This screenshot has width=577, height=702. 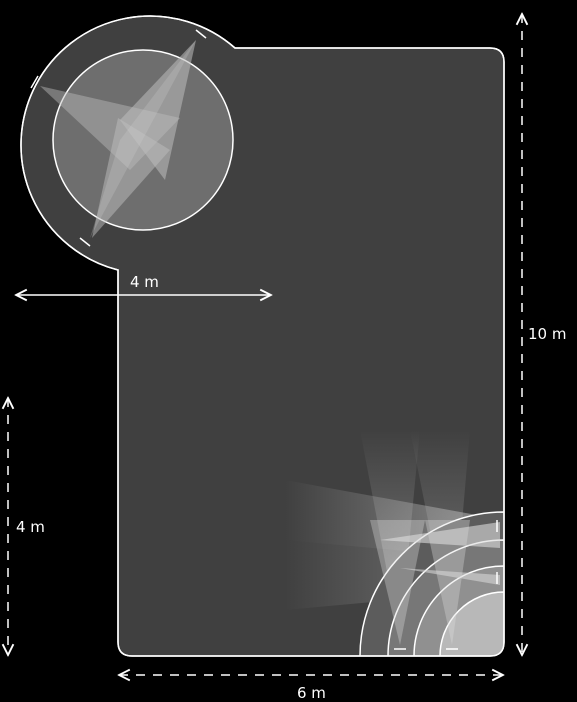 What do you see at coordinates (547, 334) in the screenshot?
I see `dimension-label: 10 m` at bounding box center [547, 334].